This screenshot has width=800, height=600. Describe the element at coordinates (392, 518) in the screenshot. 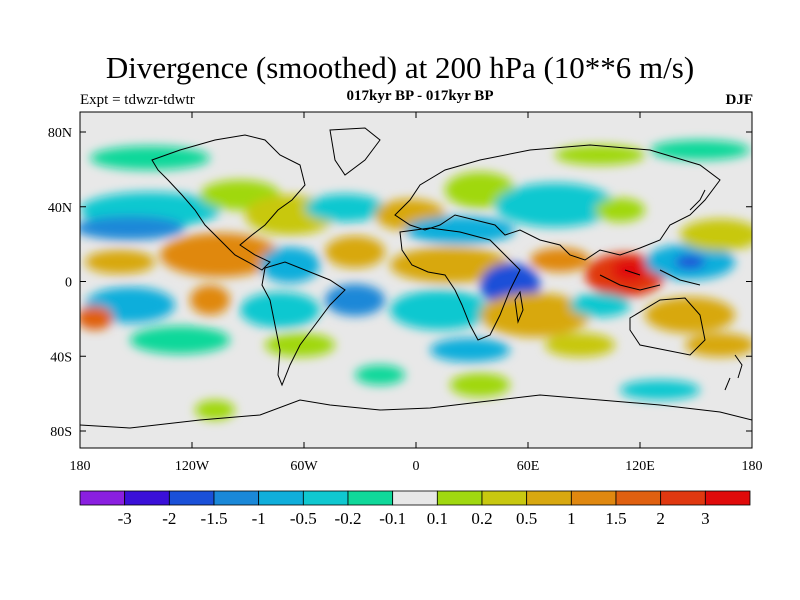

I see `colorbar-label: -0.1` at that location.